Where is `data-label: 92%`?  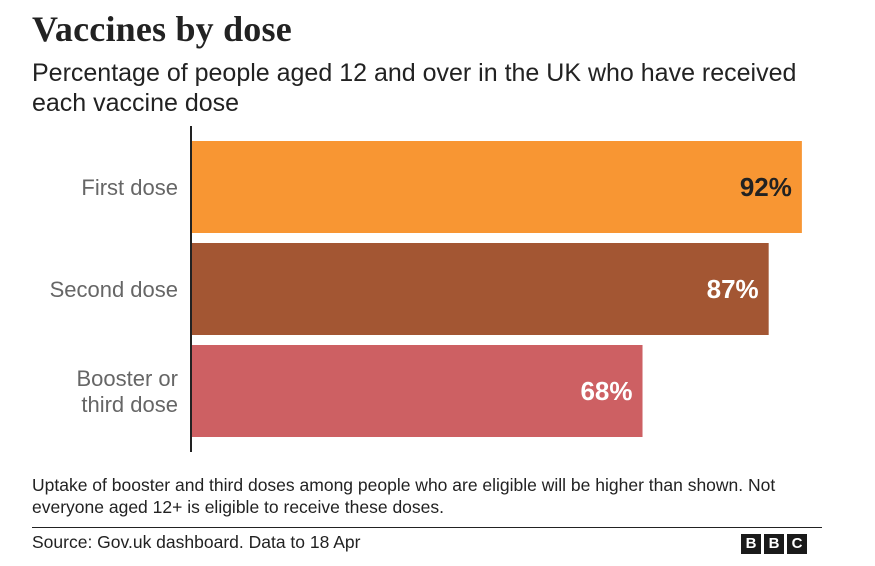 data-label: 92% is located at coordinates (766, 187).